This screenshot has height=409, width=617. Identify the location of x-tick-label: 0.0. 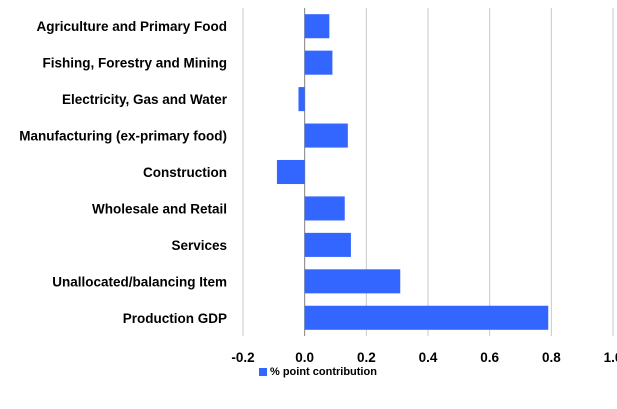
(304, 357).